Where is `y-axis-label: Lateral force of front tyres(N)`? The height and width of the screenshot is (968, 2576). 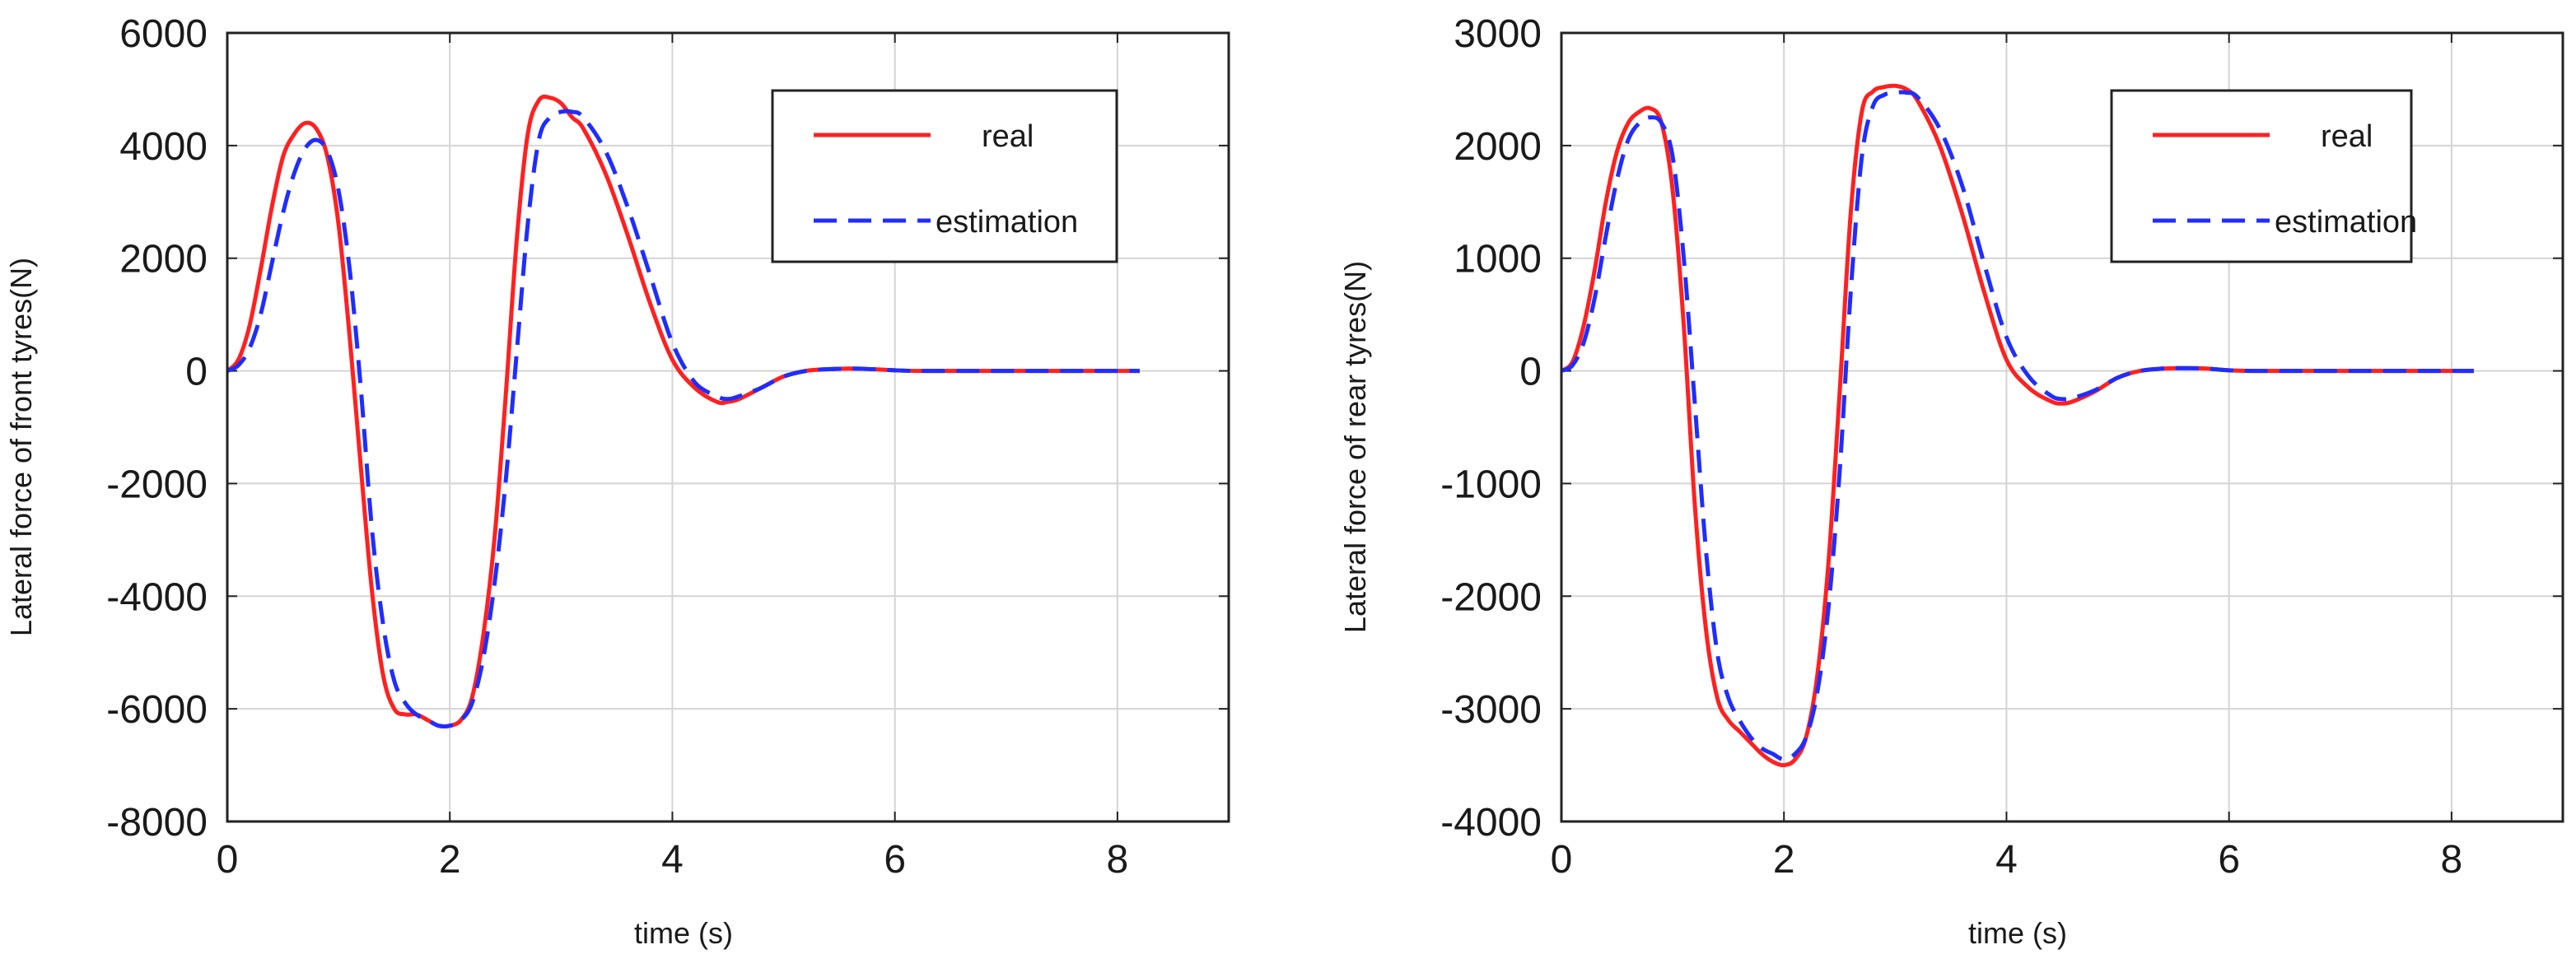
y-axis-label: Lateral force of front tyres(N) is located at coordinates (21, 447).